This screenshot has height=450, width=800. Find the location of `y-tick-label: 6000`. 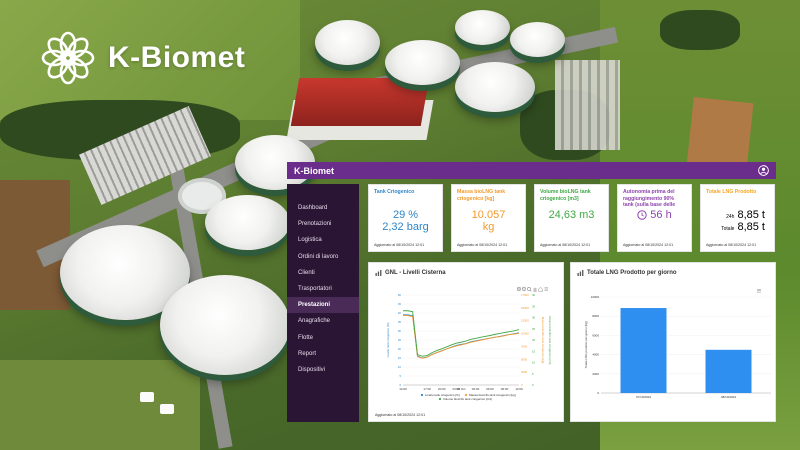

y-tick-label: 6000 is located at coordinates (595, 335).